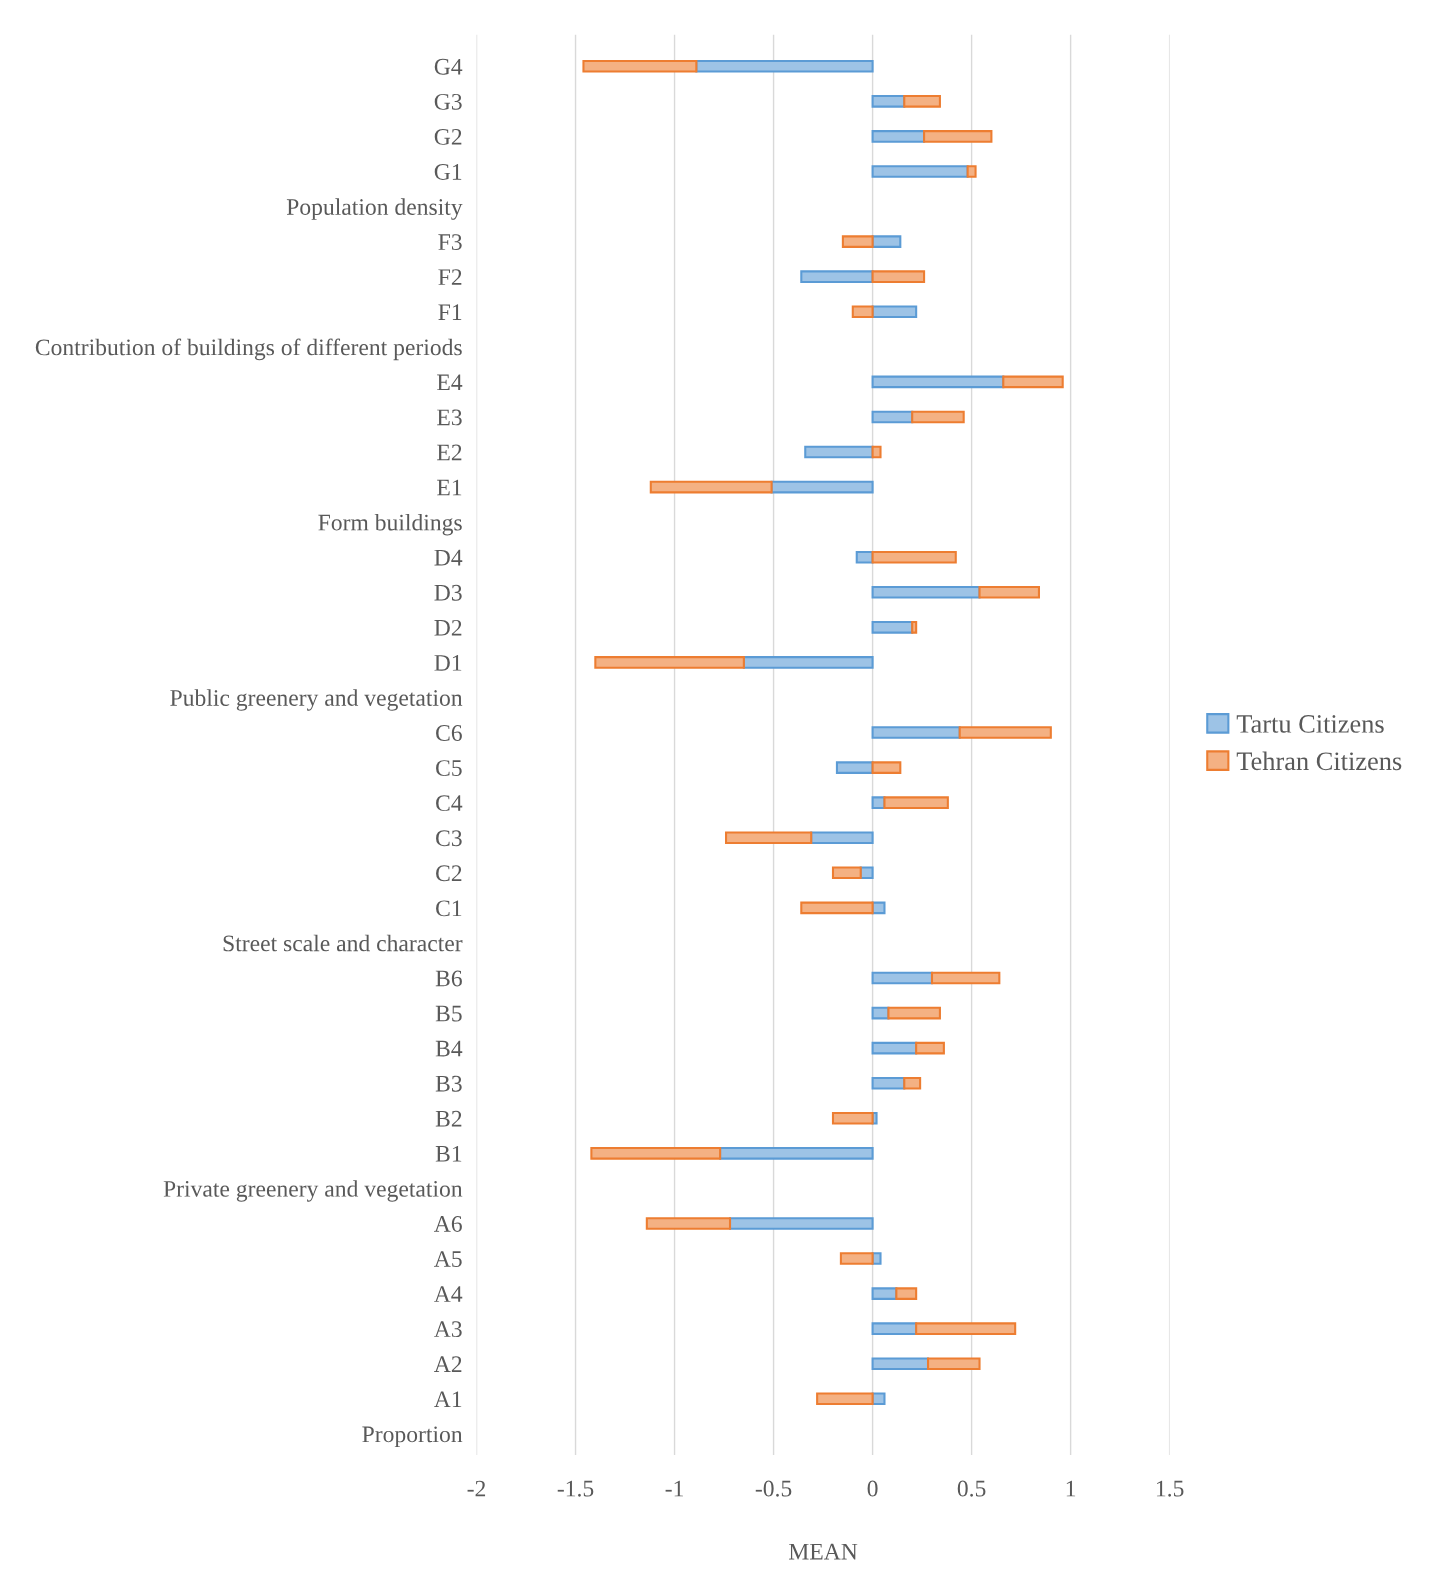 This screenshot has width=1444, height=1578. Describe the element at coordinates (1310, 724) in the screenshot. I see `legend-label: Tartu Citizens` at that location.